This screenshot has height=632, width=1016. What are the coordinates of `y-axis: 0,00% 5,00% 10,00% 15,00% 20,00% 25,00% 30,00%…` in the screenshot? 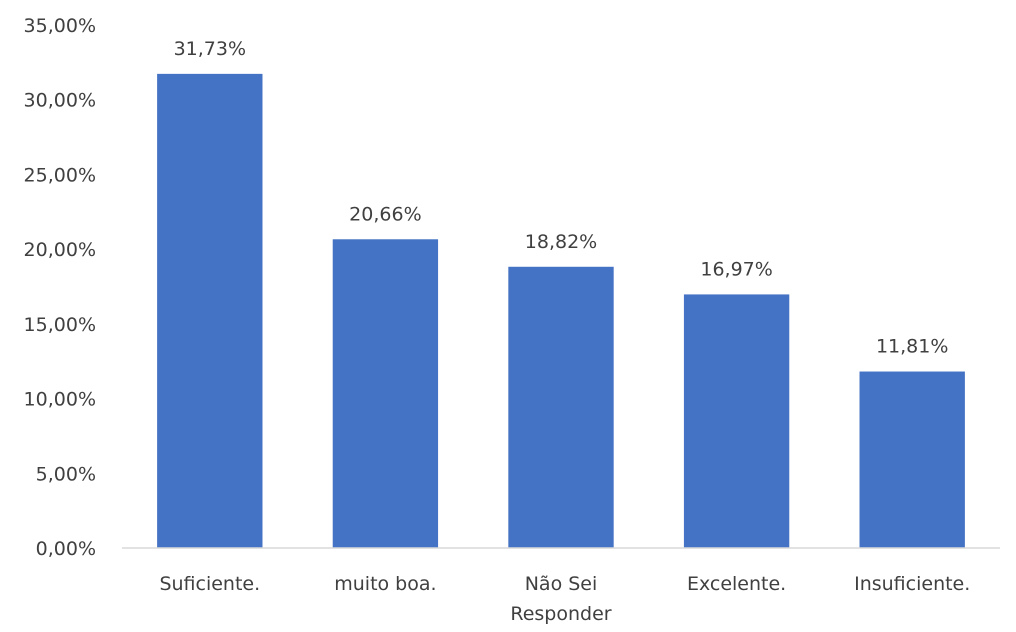 It's located at (60, 287).